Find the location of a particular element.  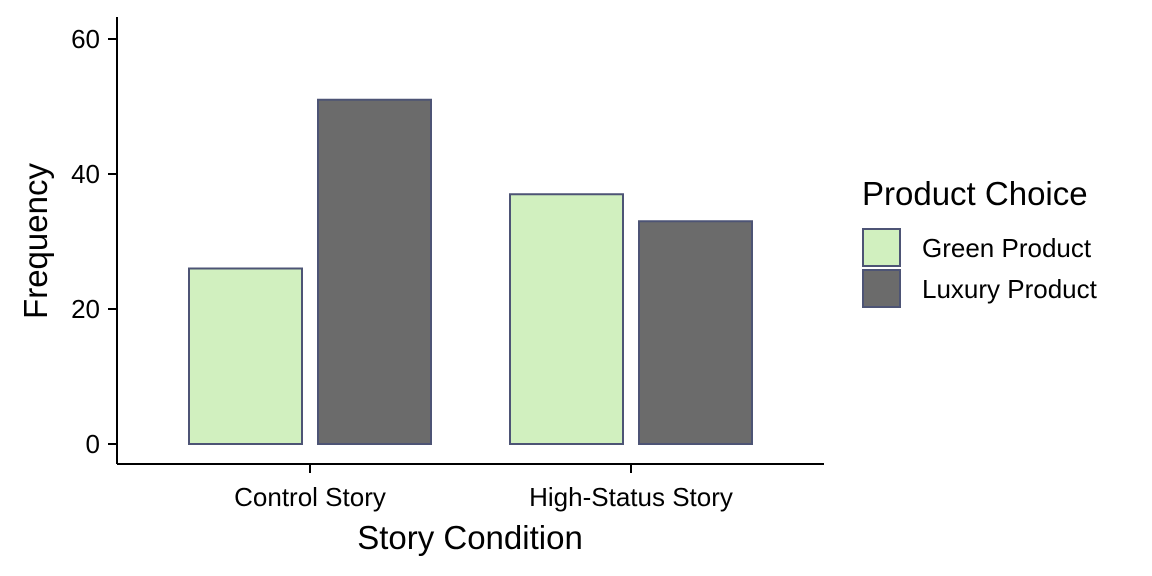

y-axis-ticks: 0 20 40 60 is located at coordinates (94, 241).